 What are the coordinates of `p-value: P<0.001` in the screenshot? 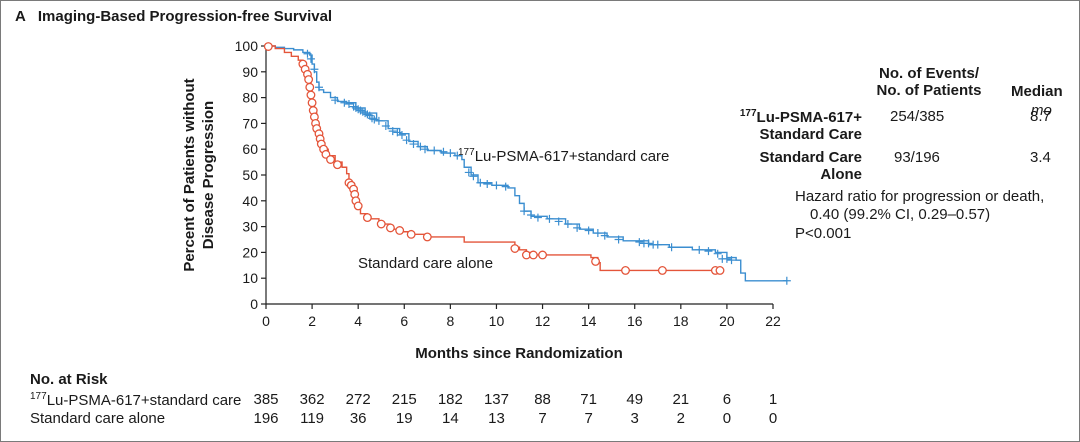 It's located at (823, 233).